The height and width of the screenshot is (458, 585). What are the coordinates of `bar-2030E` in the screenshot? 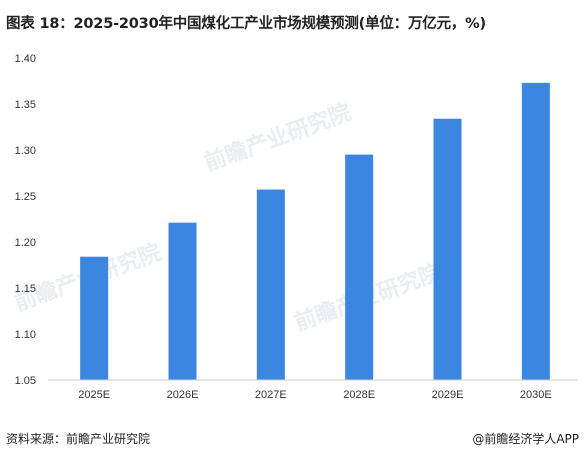 It's located at (535, 231).